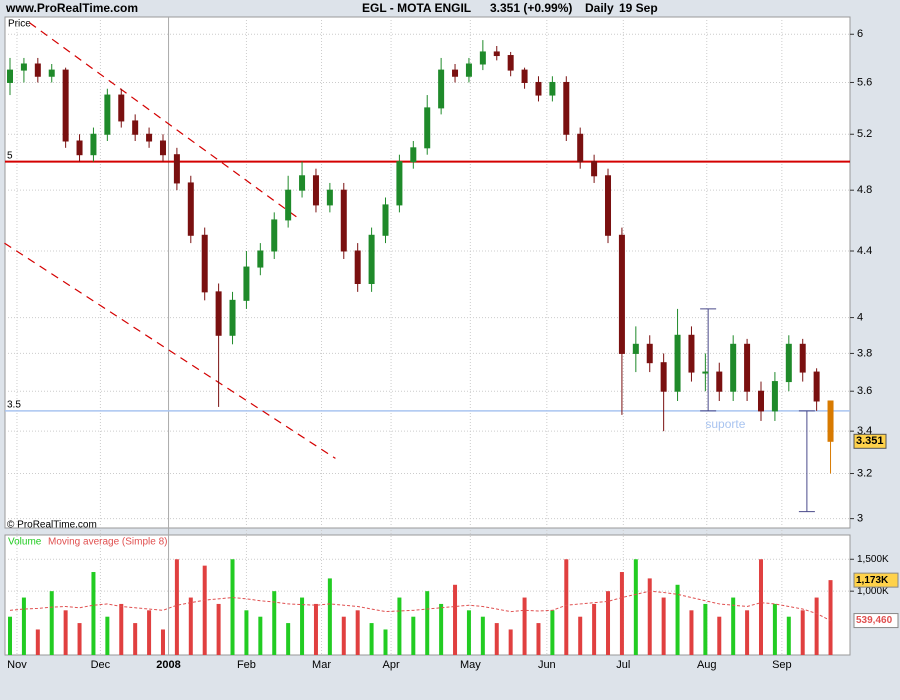  I want to click on last-price-box, so click(870, 441).